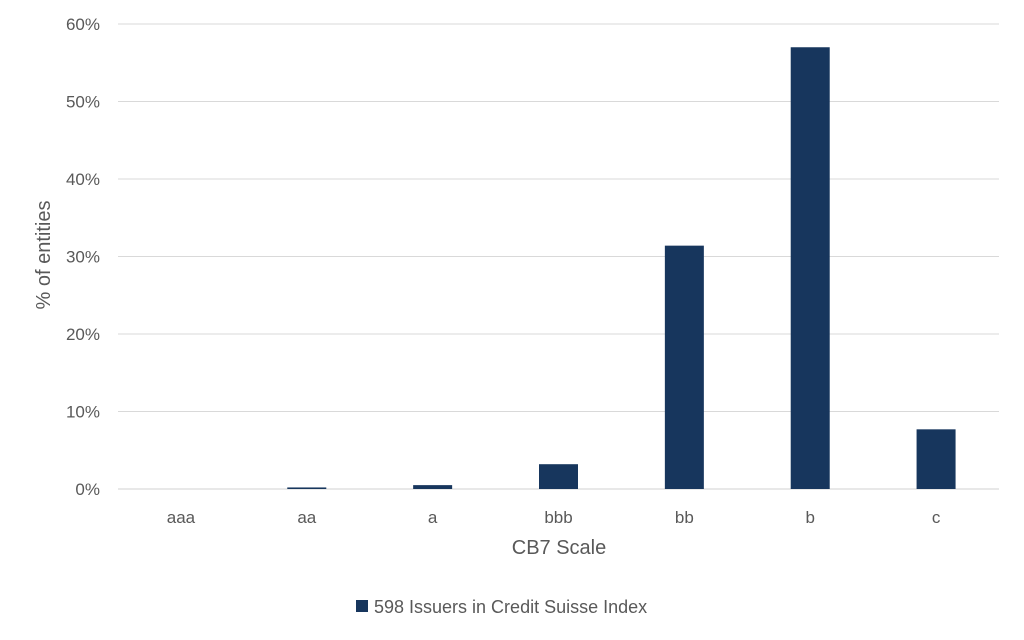 The image size is (1024, 640). What do you see at coordinates (558, 517) in the screenshot?
I see `x-tick-label: bbb` at bounding box center [558, 517].